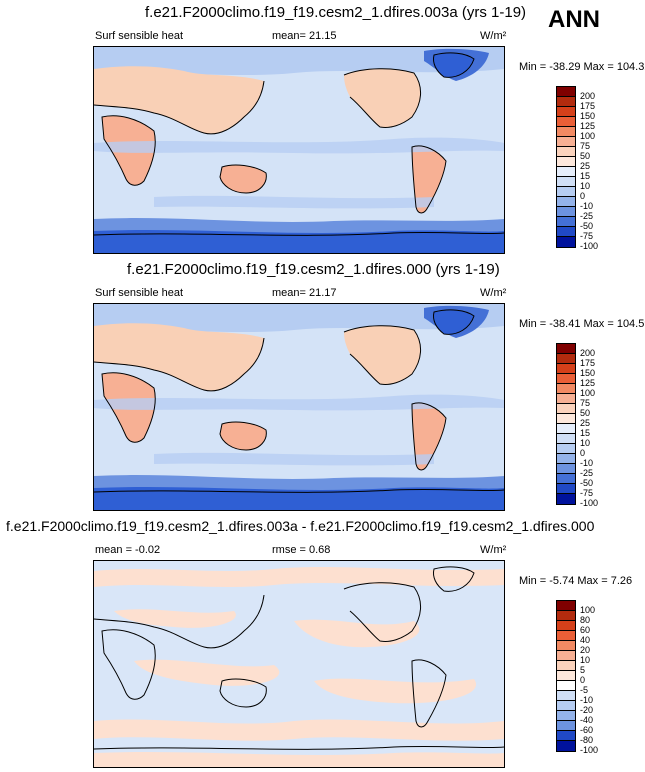 Image resolution: width=645 pixels, height=772 pixels. I want to click on colorbar-tick: -60, so click(587, 730).